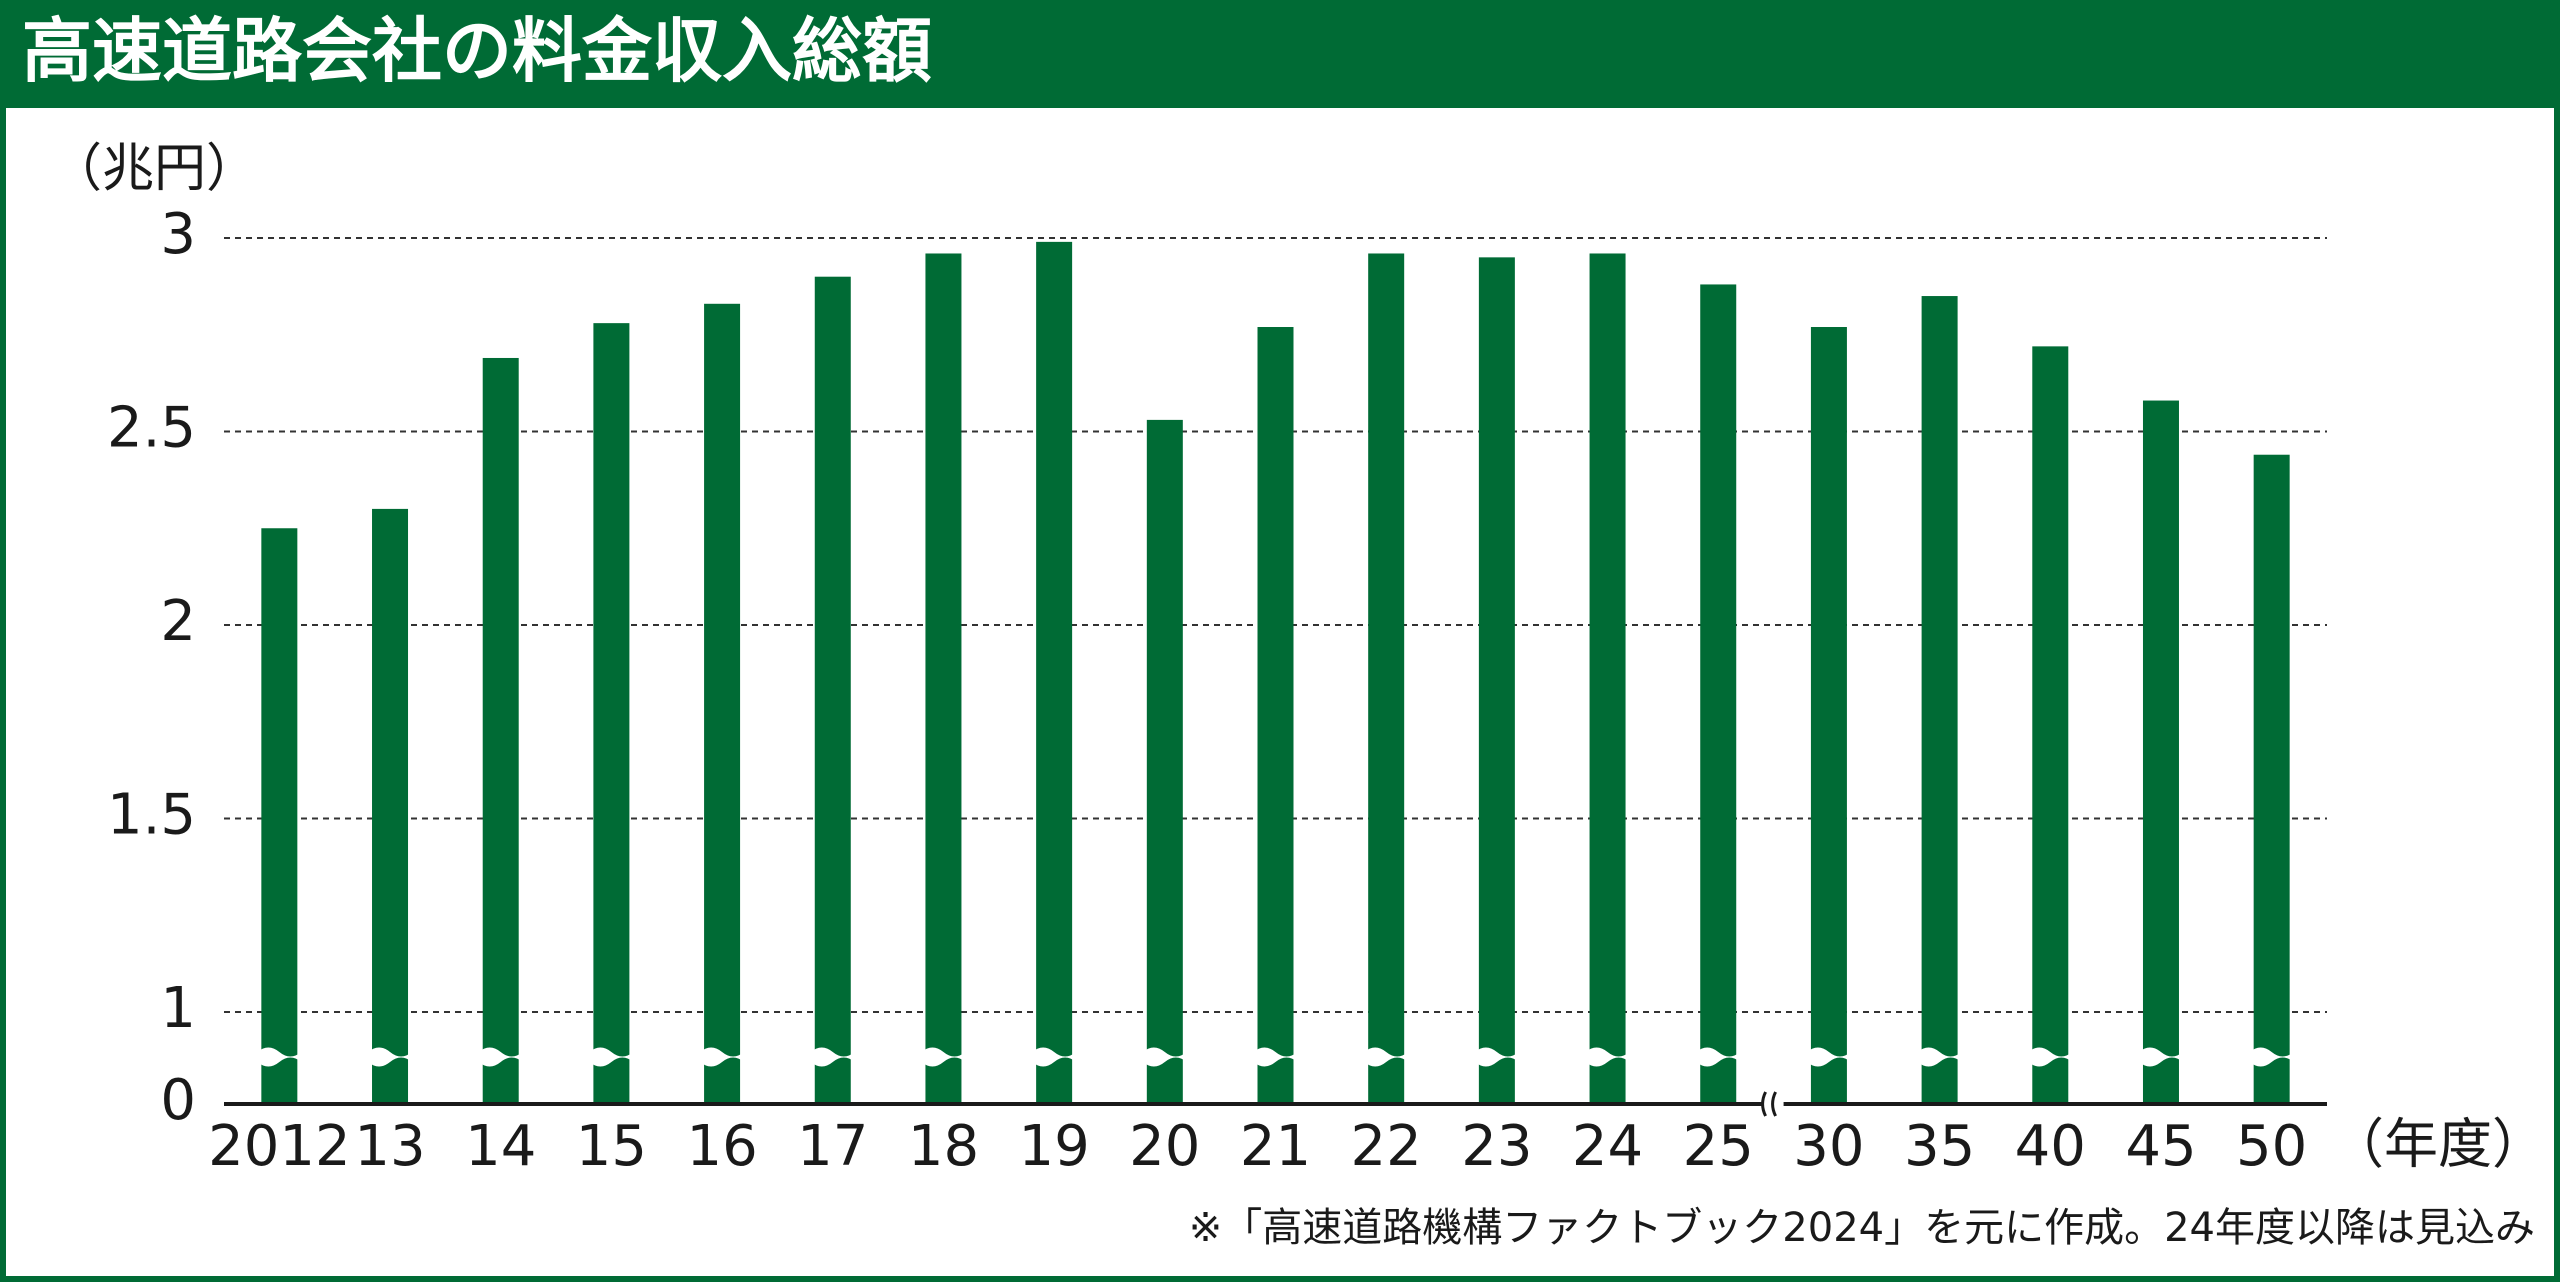 The width and height of the screenshot is (2560, 1282). What do you see at coordinates (1769, 1104) in the screenshot?
I see `x-axis-break` at bounding box center [1769, 1104].